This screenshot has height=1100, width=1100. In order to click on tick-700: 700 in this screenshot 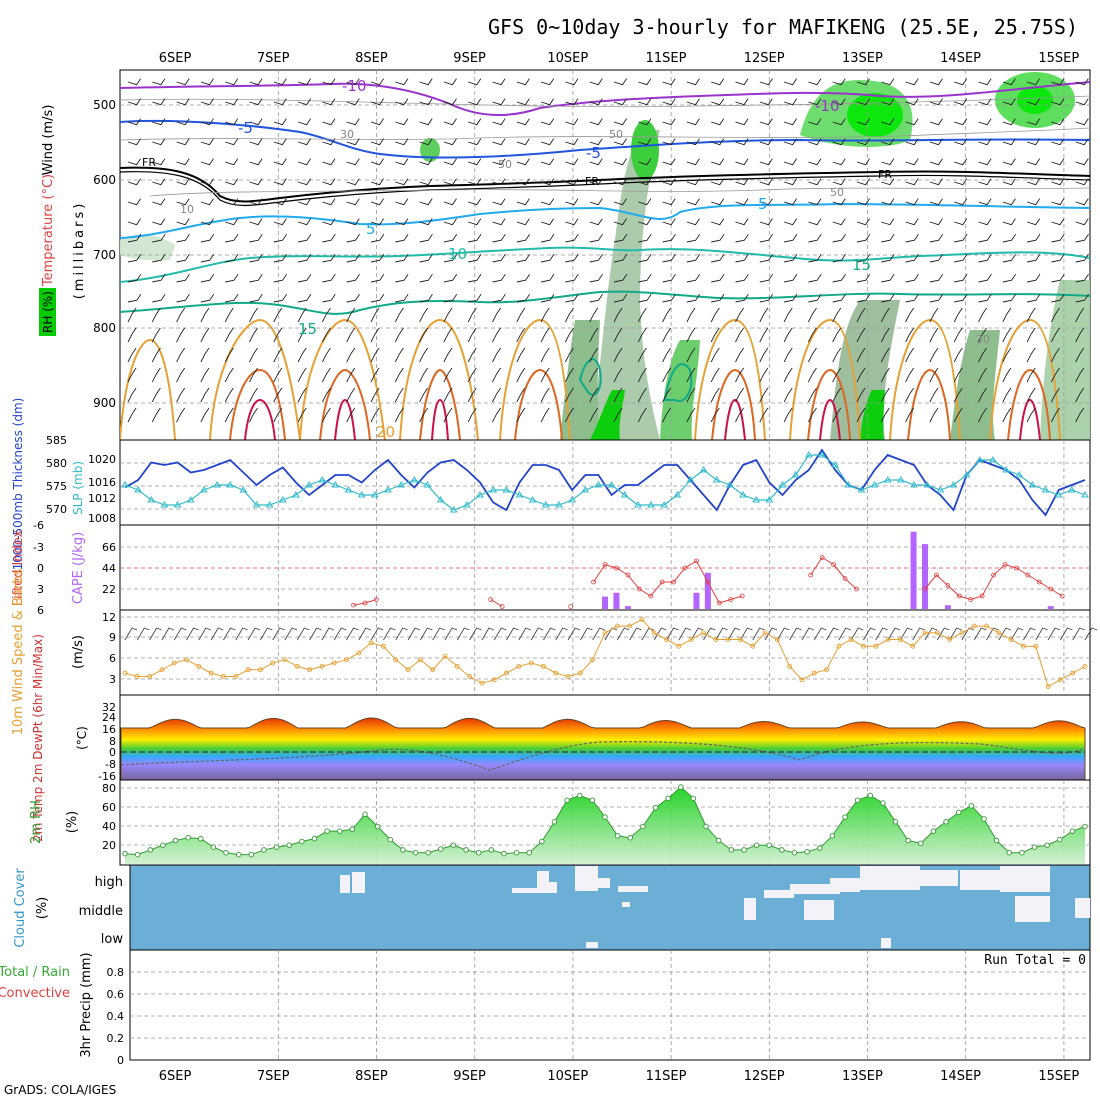, I will do `click(104, 255)`.